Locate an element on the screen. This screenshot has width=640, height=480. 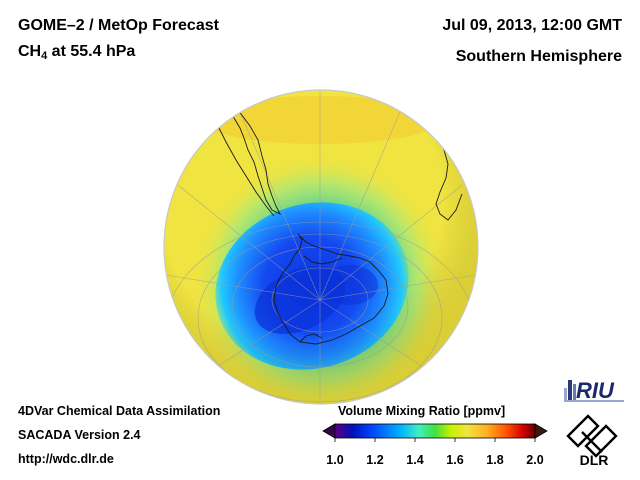
south-america-coast is located at coordinates (250, 156).